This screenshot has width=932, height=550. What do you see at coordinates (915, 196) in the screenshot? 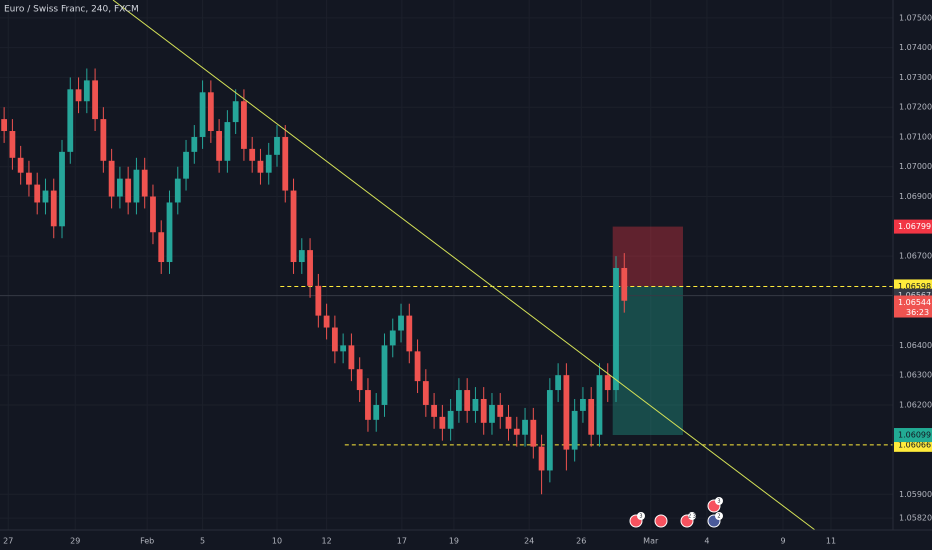
I see `y-tick-label: 1.06900` at bounding box center [915, 196].